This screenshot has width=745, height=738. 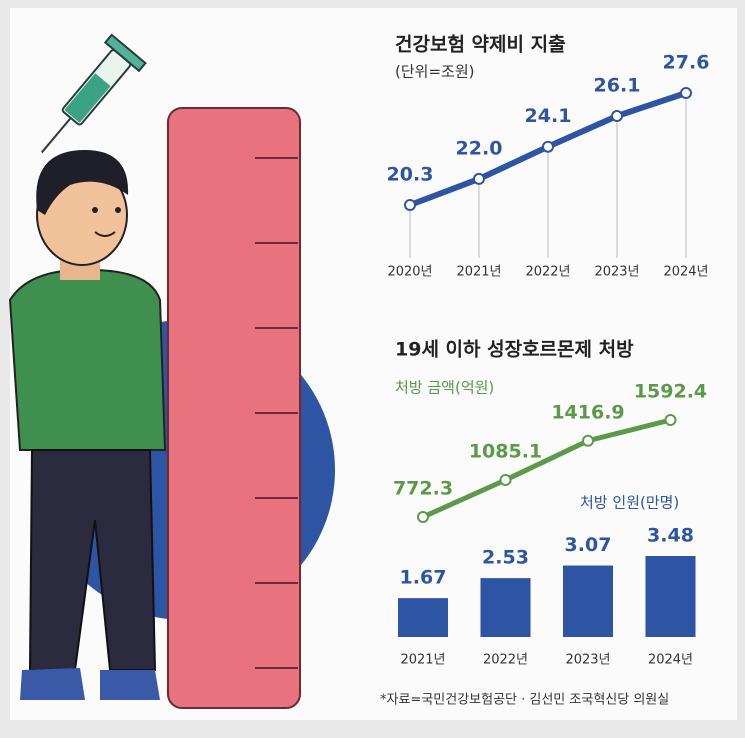 I want to click on value-label: 27.6, so click(x=686, y=63).